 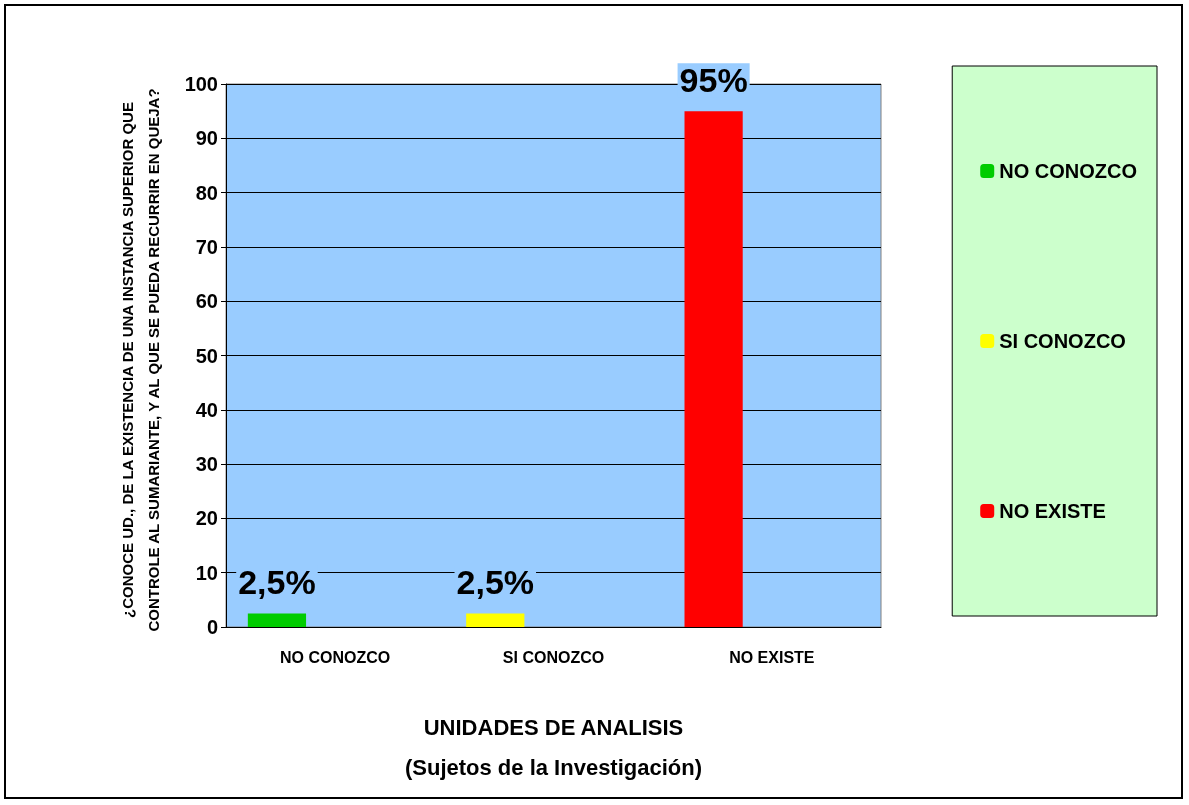 What do you see at coordinates (212, 627) in the screenshot?
I see `y-tick-label: 0` at bounding box center [212, 627].